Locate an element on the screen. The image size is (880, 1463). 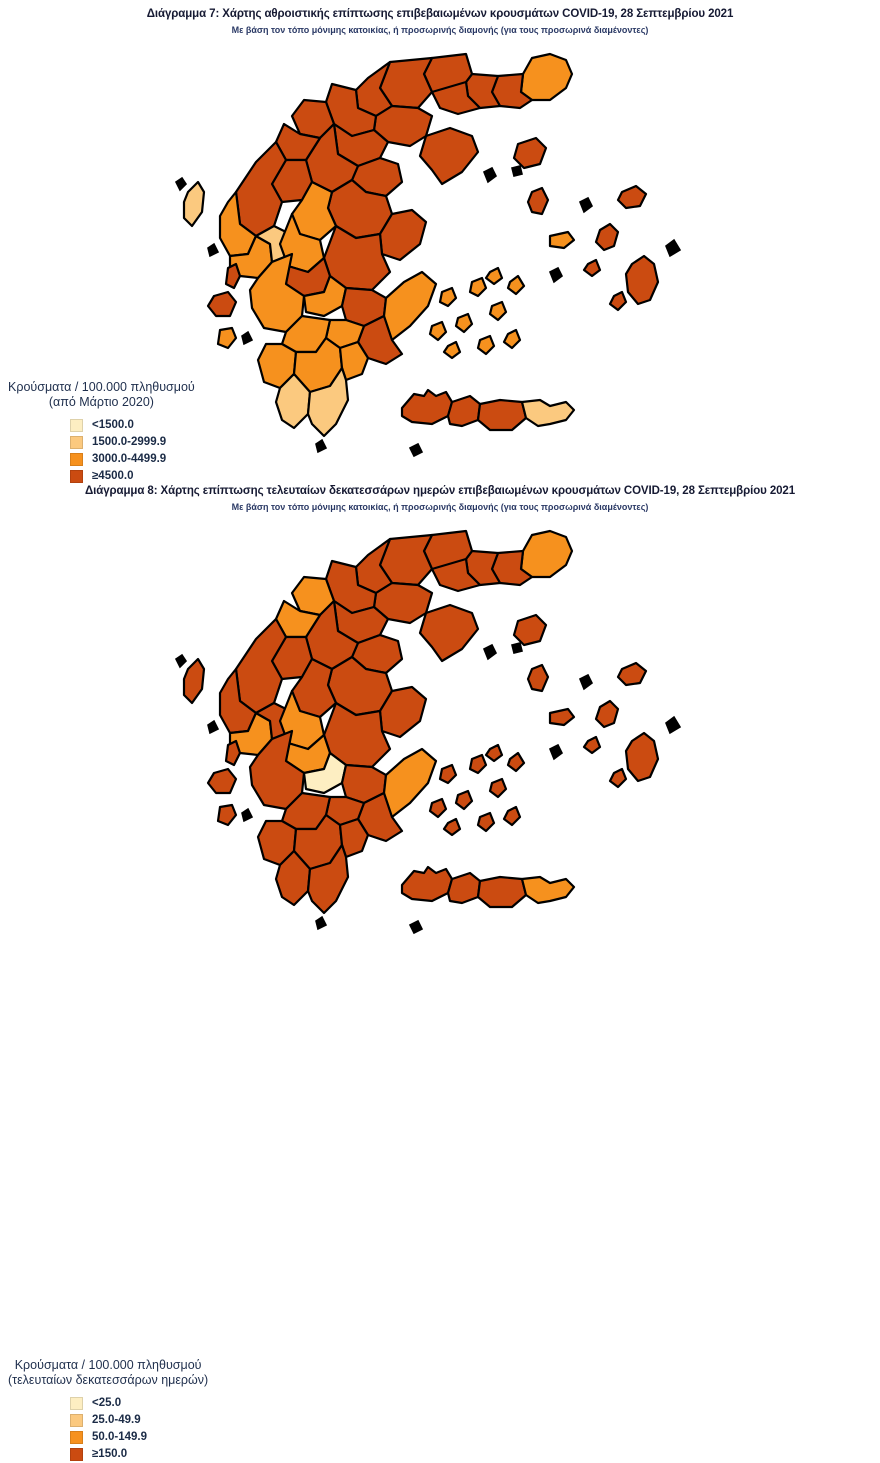
legend-row: 50.0-149.9 is located at coordinates (139, 1437).